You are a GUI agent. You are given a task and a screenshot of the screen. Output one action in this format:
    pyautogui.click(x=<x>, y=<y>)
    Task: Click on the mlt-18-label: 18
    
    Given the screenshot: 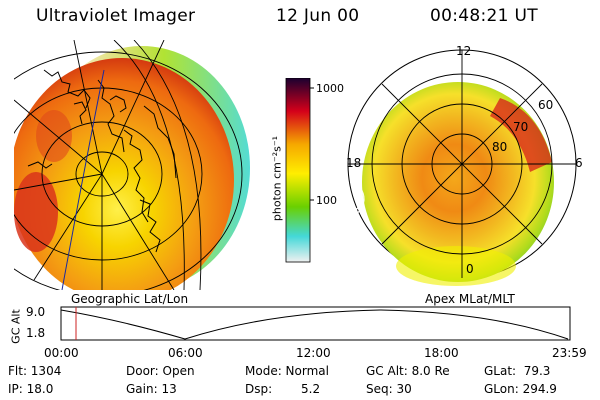 What is the action you would take?
    pyautogui.click(x=354, y=163)
    